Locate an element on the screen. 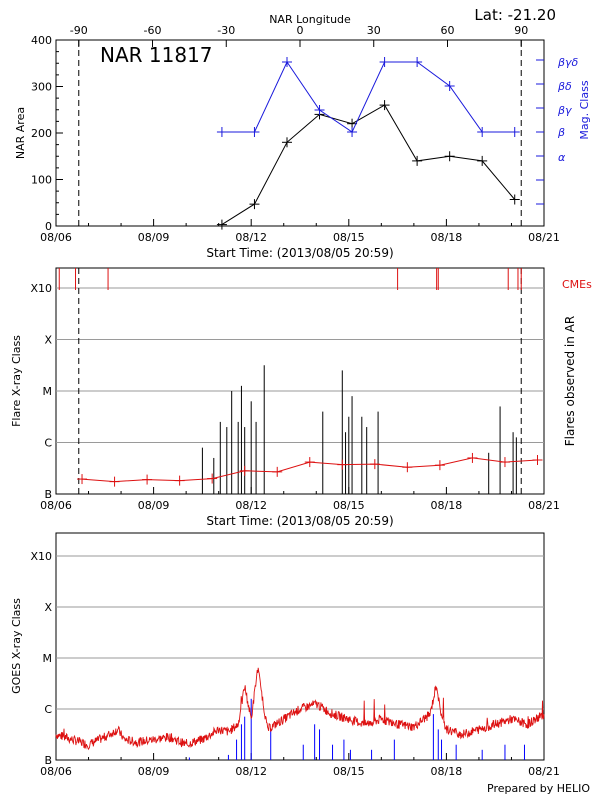 The height and width of the screenshot is (800, 600). mag-class-line is located at coordinates (368, 96).